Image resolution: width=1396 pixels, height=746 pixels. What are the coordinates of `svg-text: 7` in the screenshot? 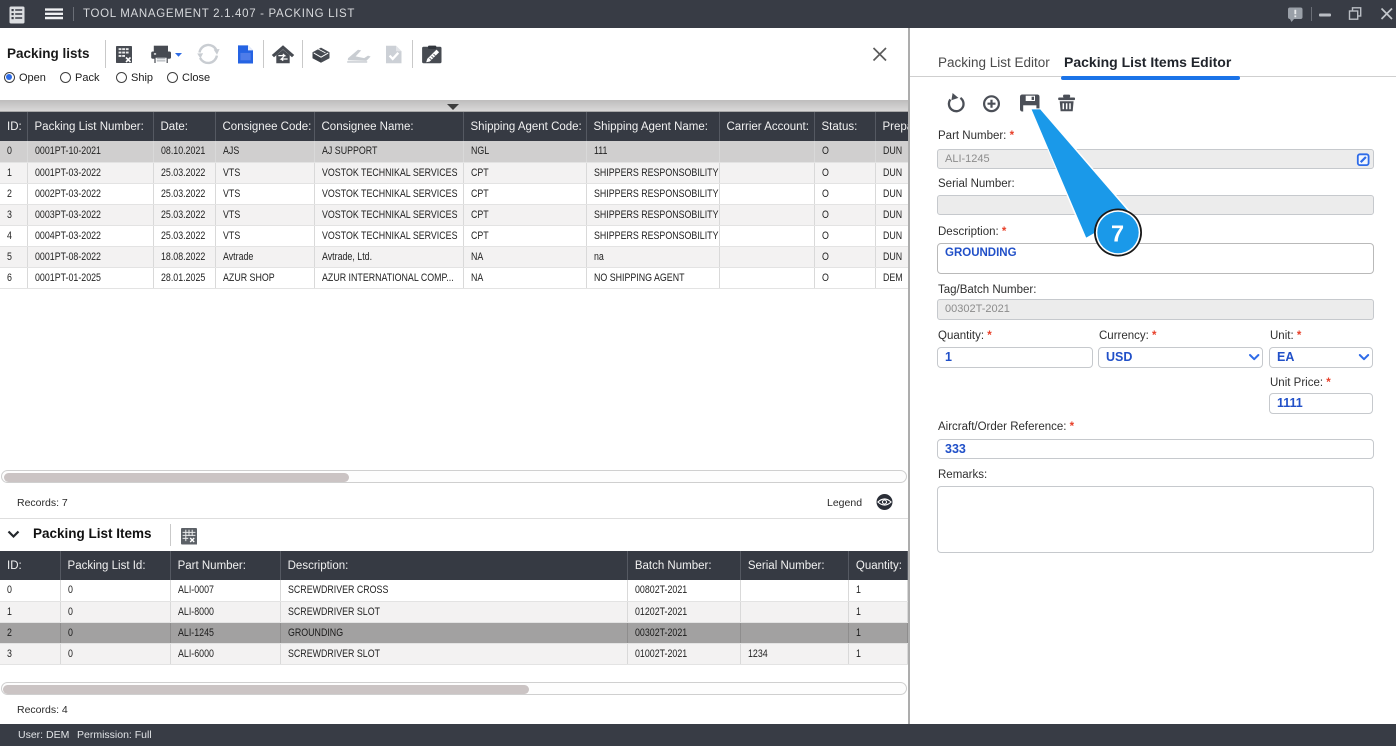 It's located at (1117, 234).